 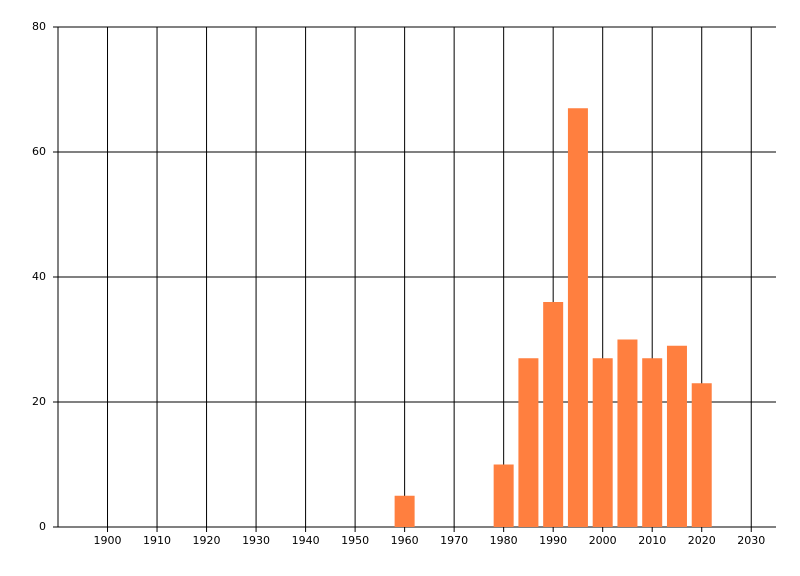 What do you see at coordinates (603, 540) in the screenshot?
I see `x-tick-label: 2000` at bounding box center [603, 540].